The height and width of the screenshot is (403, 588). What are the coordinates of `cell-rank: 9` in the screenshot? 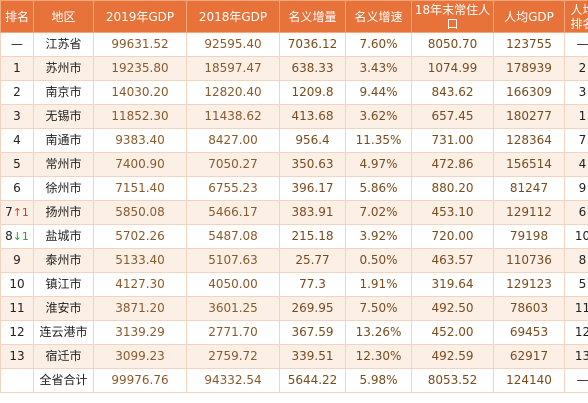 It's located at (17, 260).